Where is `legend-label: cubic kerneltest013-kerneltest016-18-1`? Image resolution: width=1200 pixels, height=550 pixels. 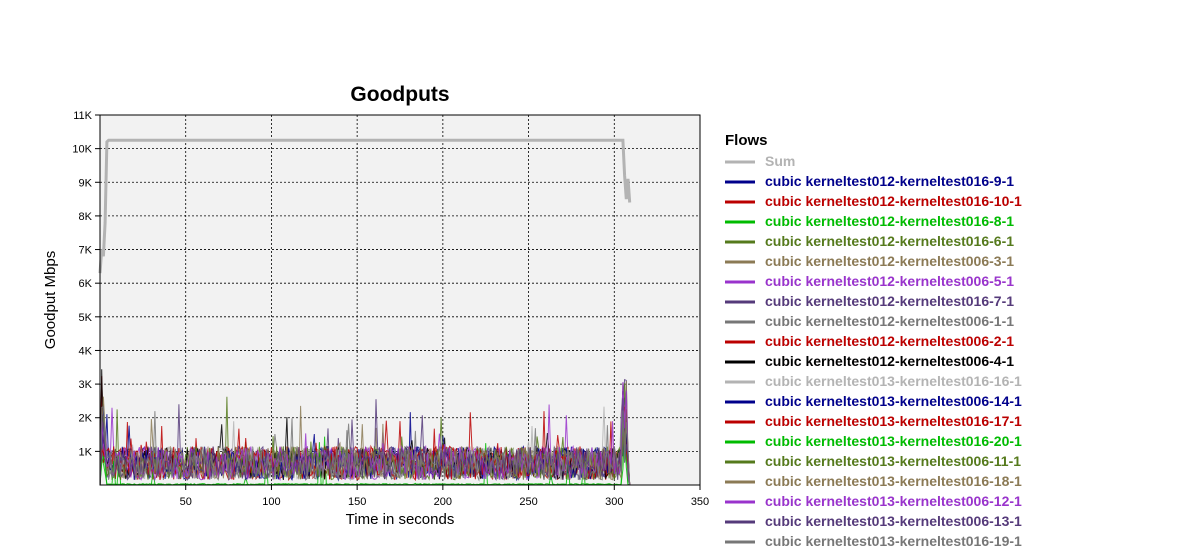 legend-label: cubic kerneltest013-kerneltest016-18-1 is located at coordinates (893, 481).